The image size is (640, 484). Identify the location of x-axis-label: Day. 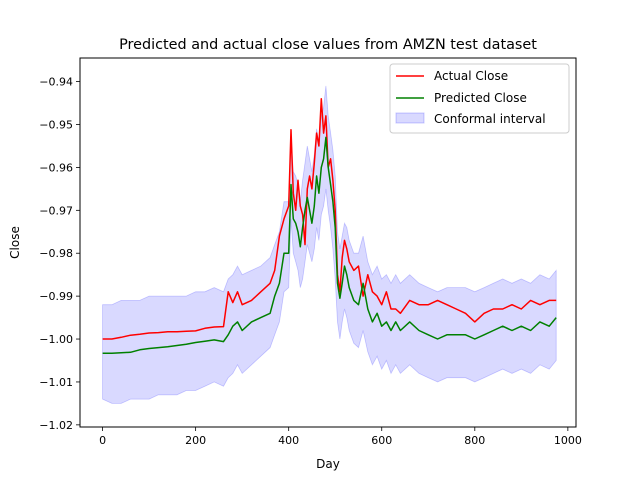
(328, 464).